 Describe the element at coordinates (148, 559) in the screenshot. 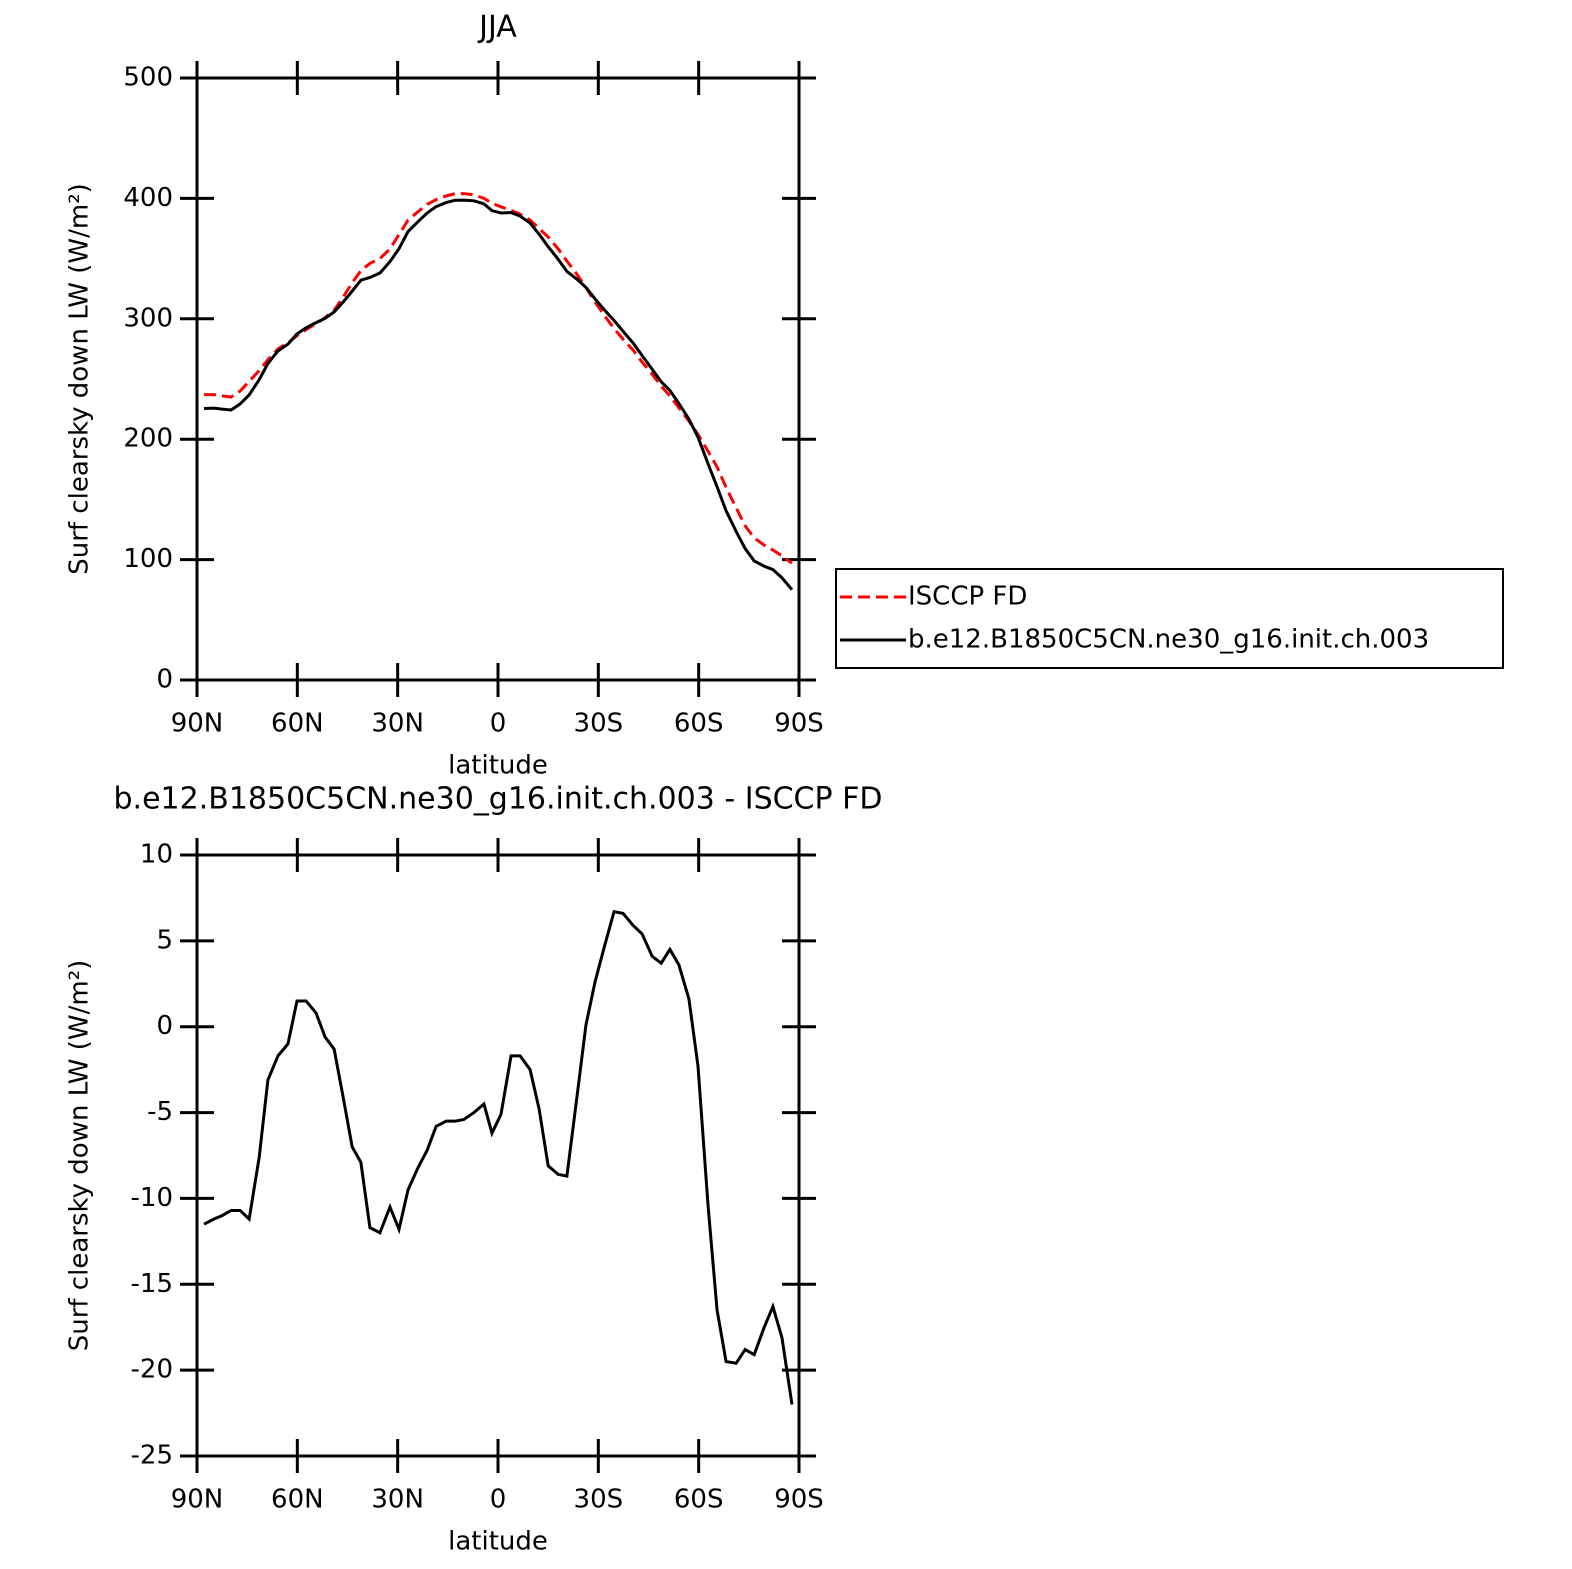

I see `y-tick-label: 100` at that location.